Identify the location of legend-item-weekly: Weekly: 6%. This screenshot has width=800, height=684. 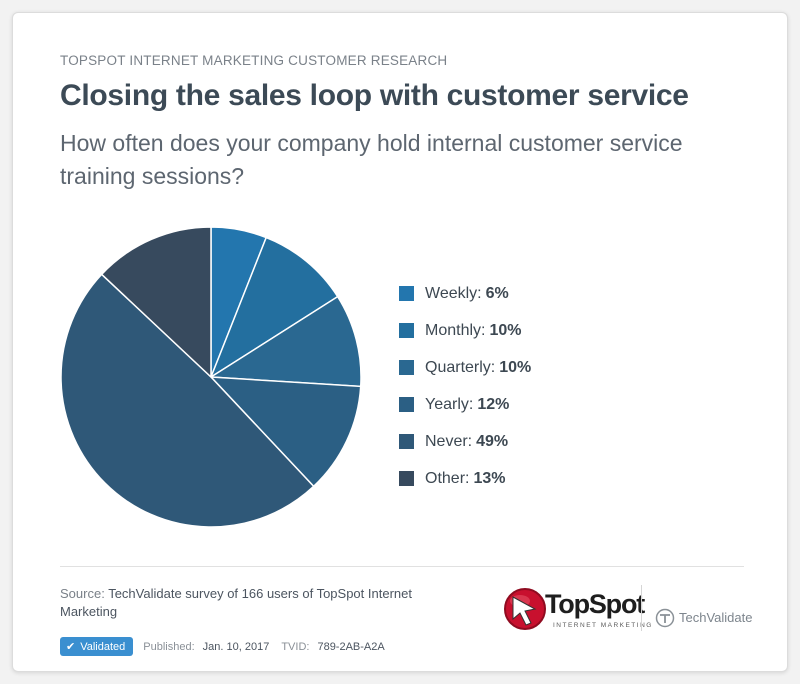
(465, 293).